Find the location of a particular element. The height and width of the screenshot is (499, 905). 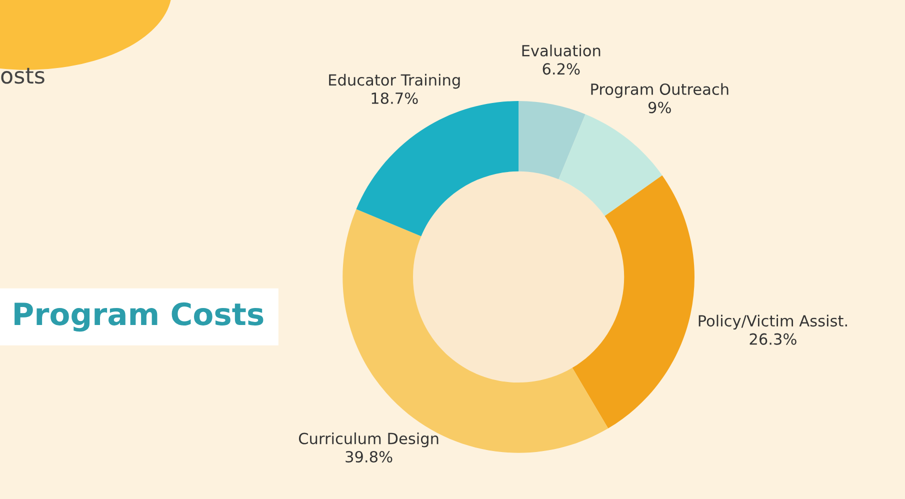

data-label: 9% is located at coordinates (659, 108).